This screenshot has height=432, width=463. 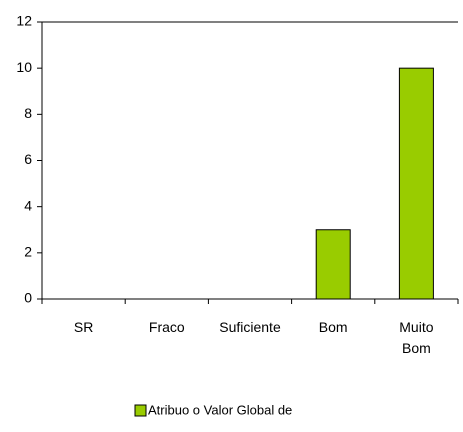 What do you see at coordinates (166, 327) in the screenshot?
I see `x-tick-label: Fraco` at bounding box center [166, 327].